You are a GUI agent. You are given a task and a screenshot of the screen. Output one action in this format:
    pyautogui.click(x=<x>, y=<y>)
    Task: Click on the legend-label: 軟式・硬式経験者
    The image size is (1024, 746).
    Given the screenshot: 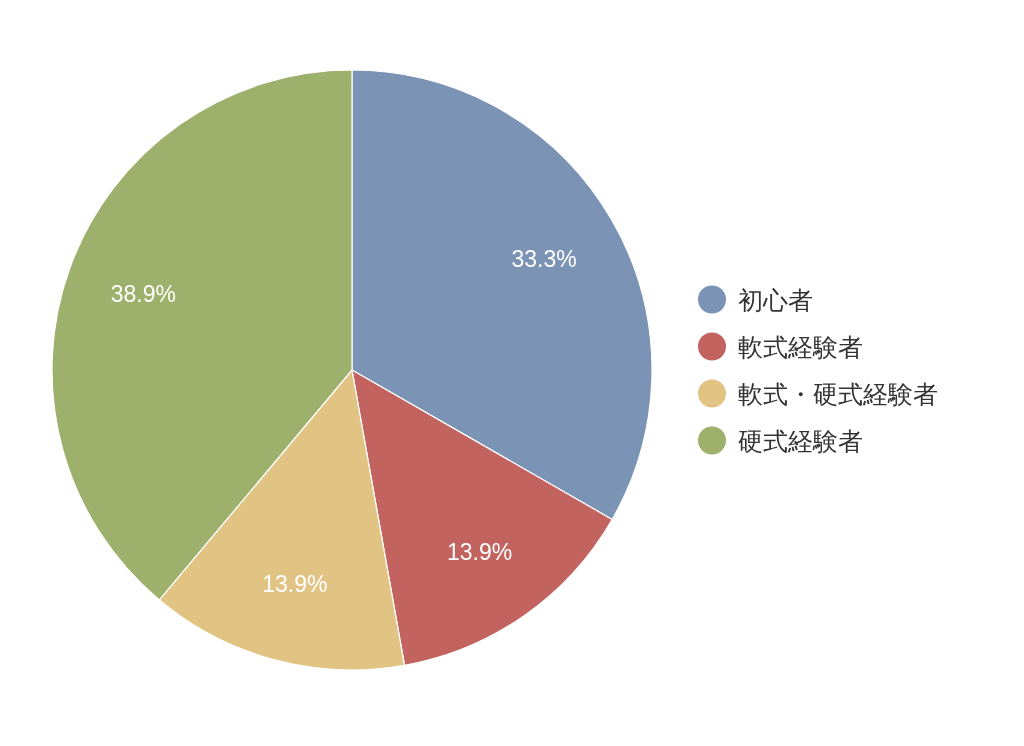 What is the action you would take?
    pyautogui.click(x=838, y=393)
    